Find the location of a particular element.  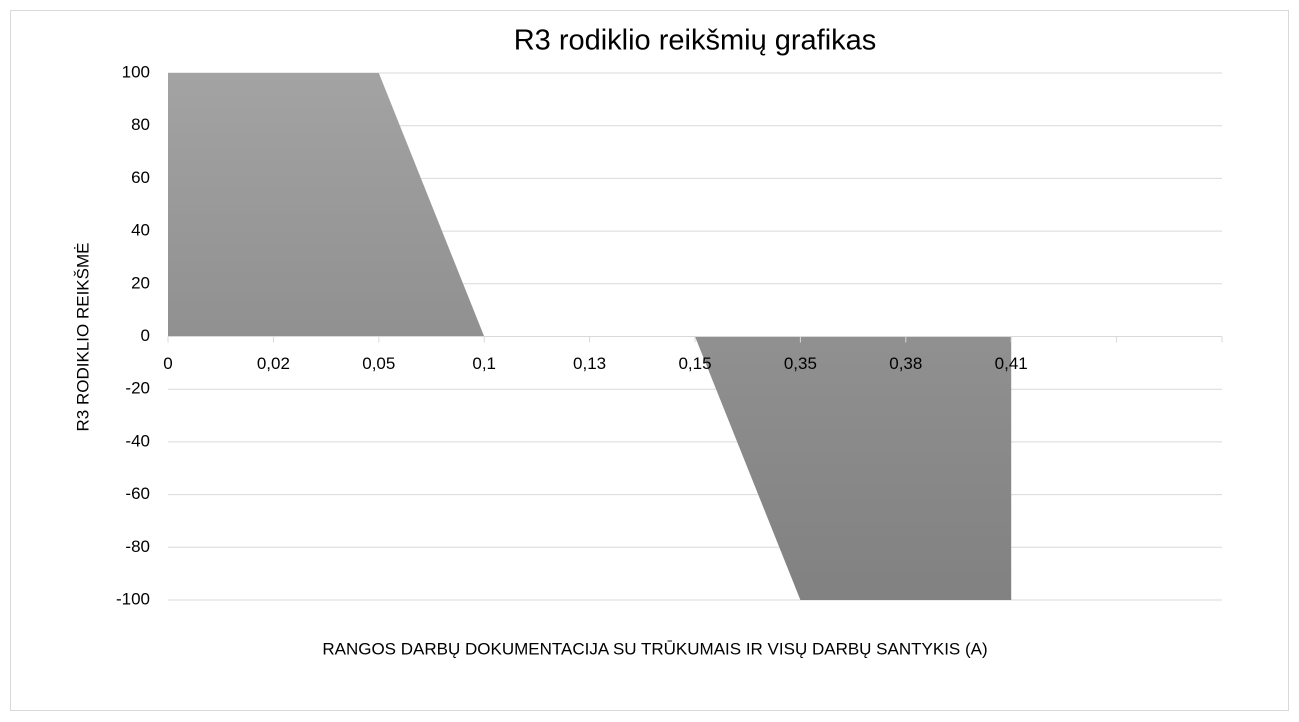

chart-title: R3 rodiklio reikšmių grafikas is located at coordinates (695, 41).